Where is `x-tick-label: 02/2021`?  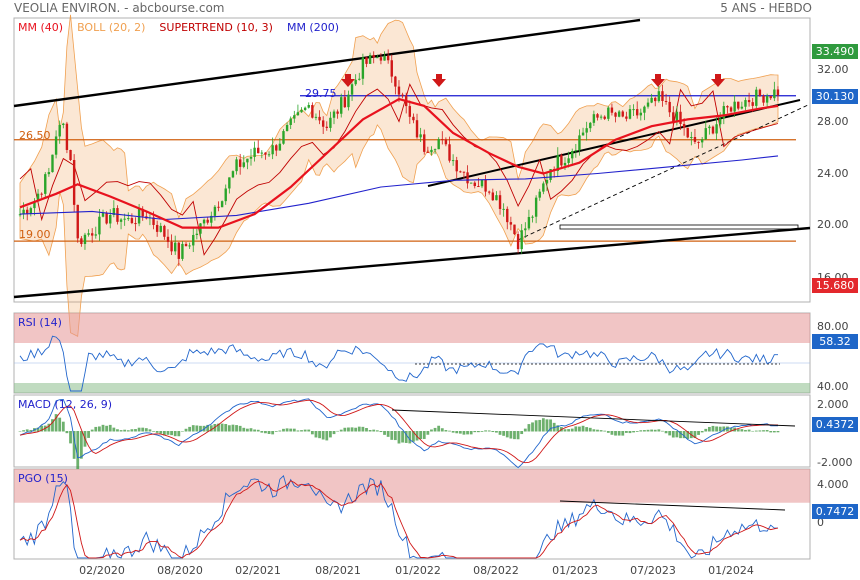 x-tick-label: 02/2021 is located at coordinates (258, 570).